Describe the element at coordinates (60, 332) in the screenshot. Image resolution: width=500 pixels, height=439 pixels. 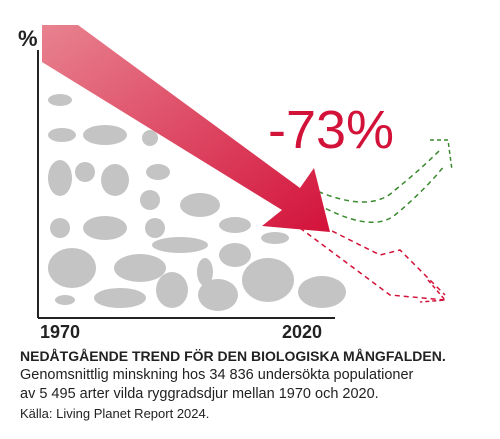
I see `x-start-label: 1970` at that location.